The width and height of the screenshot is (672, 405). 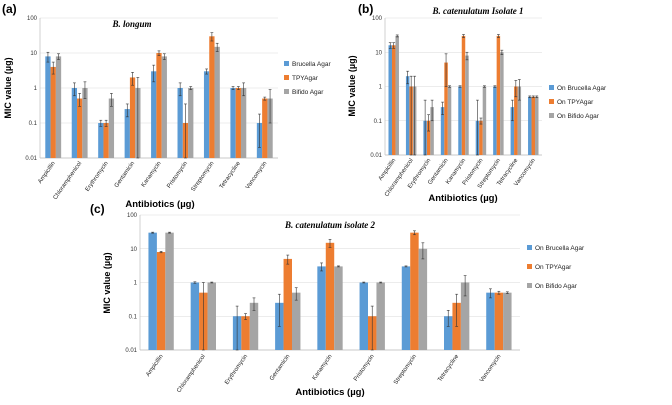 What do you see at coordinates (364, 368) in the screenshot?
I see `x-tick-label: Pristomycin` at bounding box center [364, 368].